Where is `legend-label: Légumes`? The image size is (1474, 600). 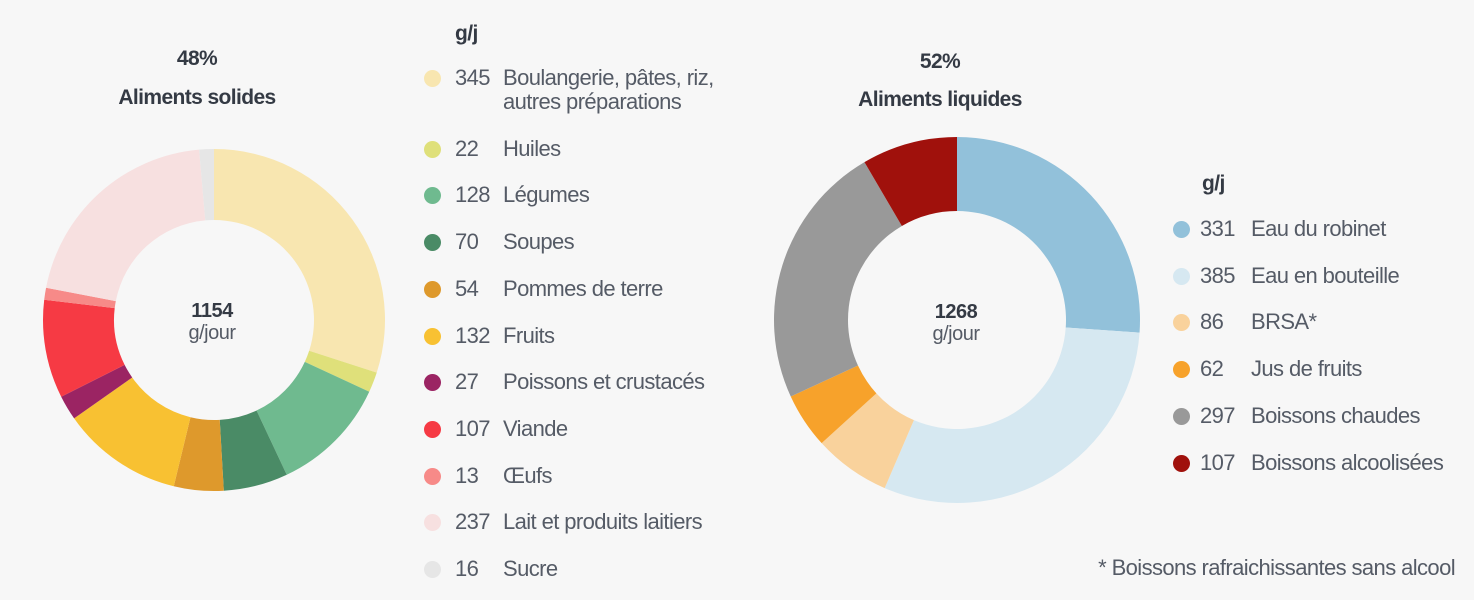
legend-label: Légumes is located at coordinates (546, 195).